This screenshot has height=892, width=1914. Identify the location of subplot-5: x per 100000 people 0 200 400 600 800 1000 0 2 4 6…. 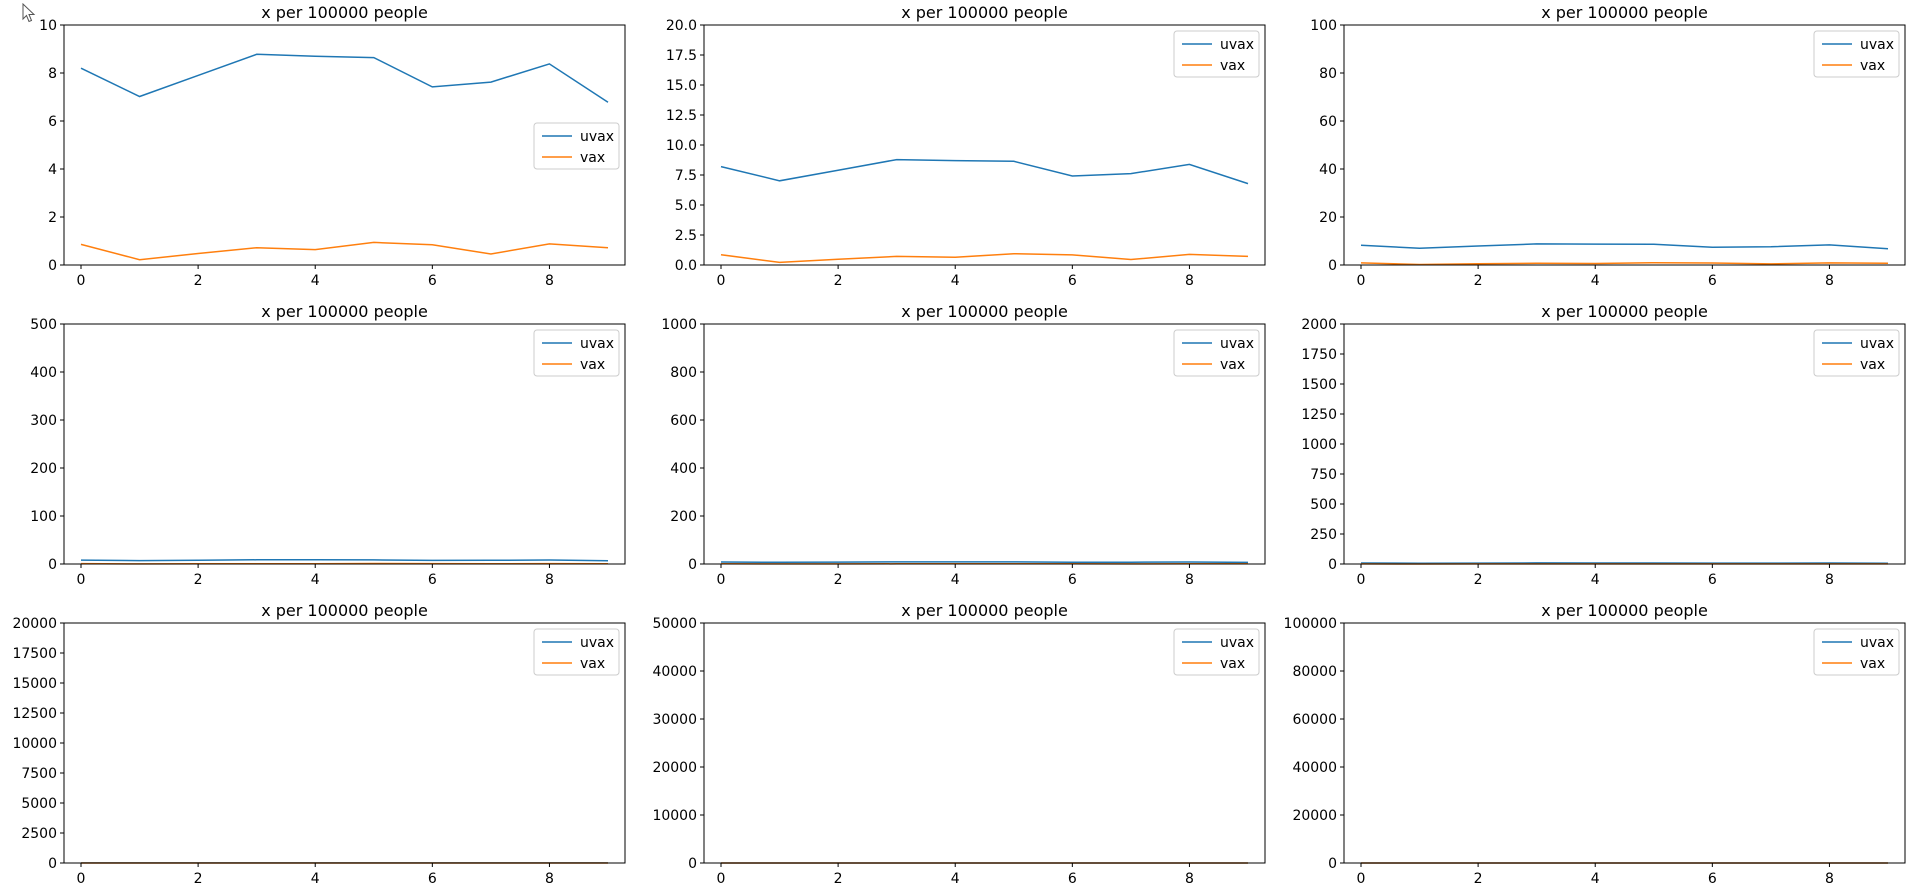
(963, 445).